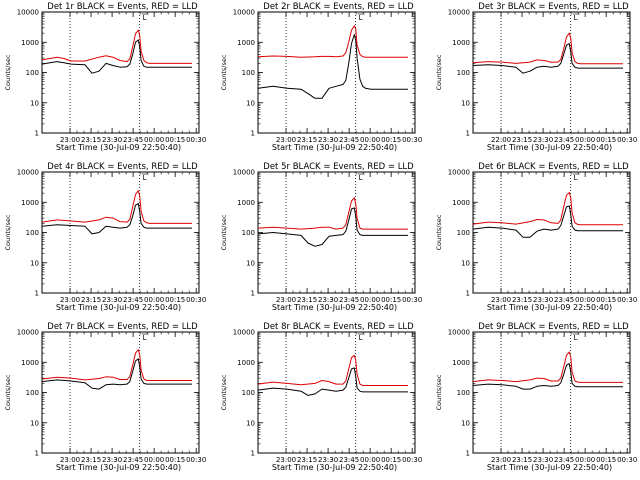 This screenshot has width=640, height=480. Describe the element at coordinates (122, 167) in the screenshot. I see `chart-title: Det 4r BLACK = Events, RED = LLD` at that location.